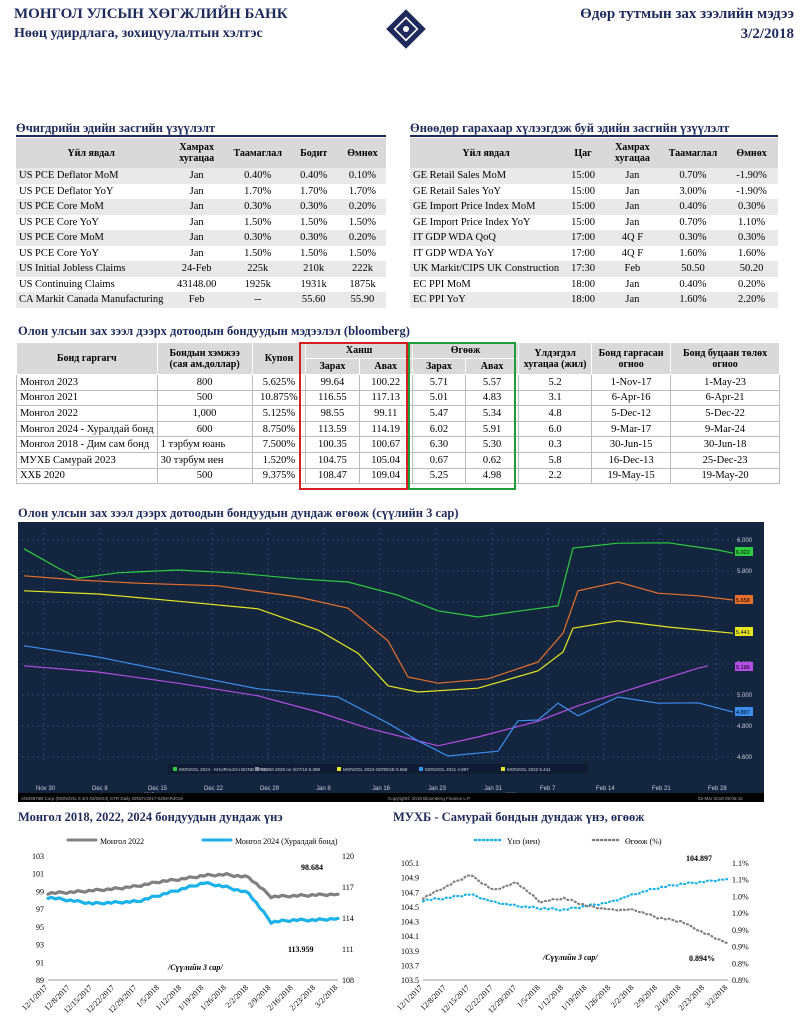 This screenshot has height=1028, width=808. What do you see at coordinates (493, 789) in the screenshot?
I see `x-tick-label: Jan 31` at bounding box center [493, 789].